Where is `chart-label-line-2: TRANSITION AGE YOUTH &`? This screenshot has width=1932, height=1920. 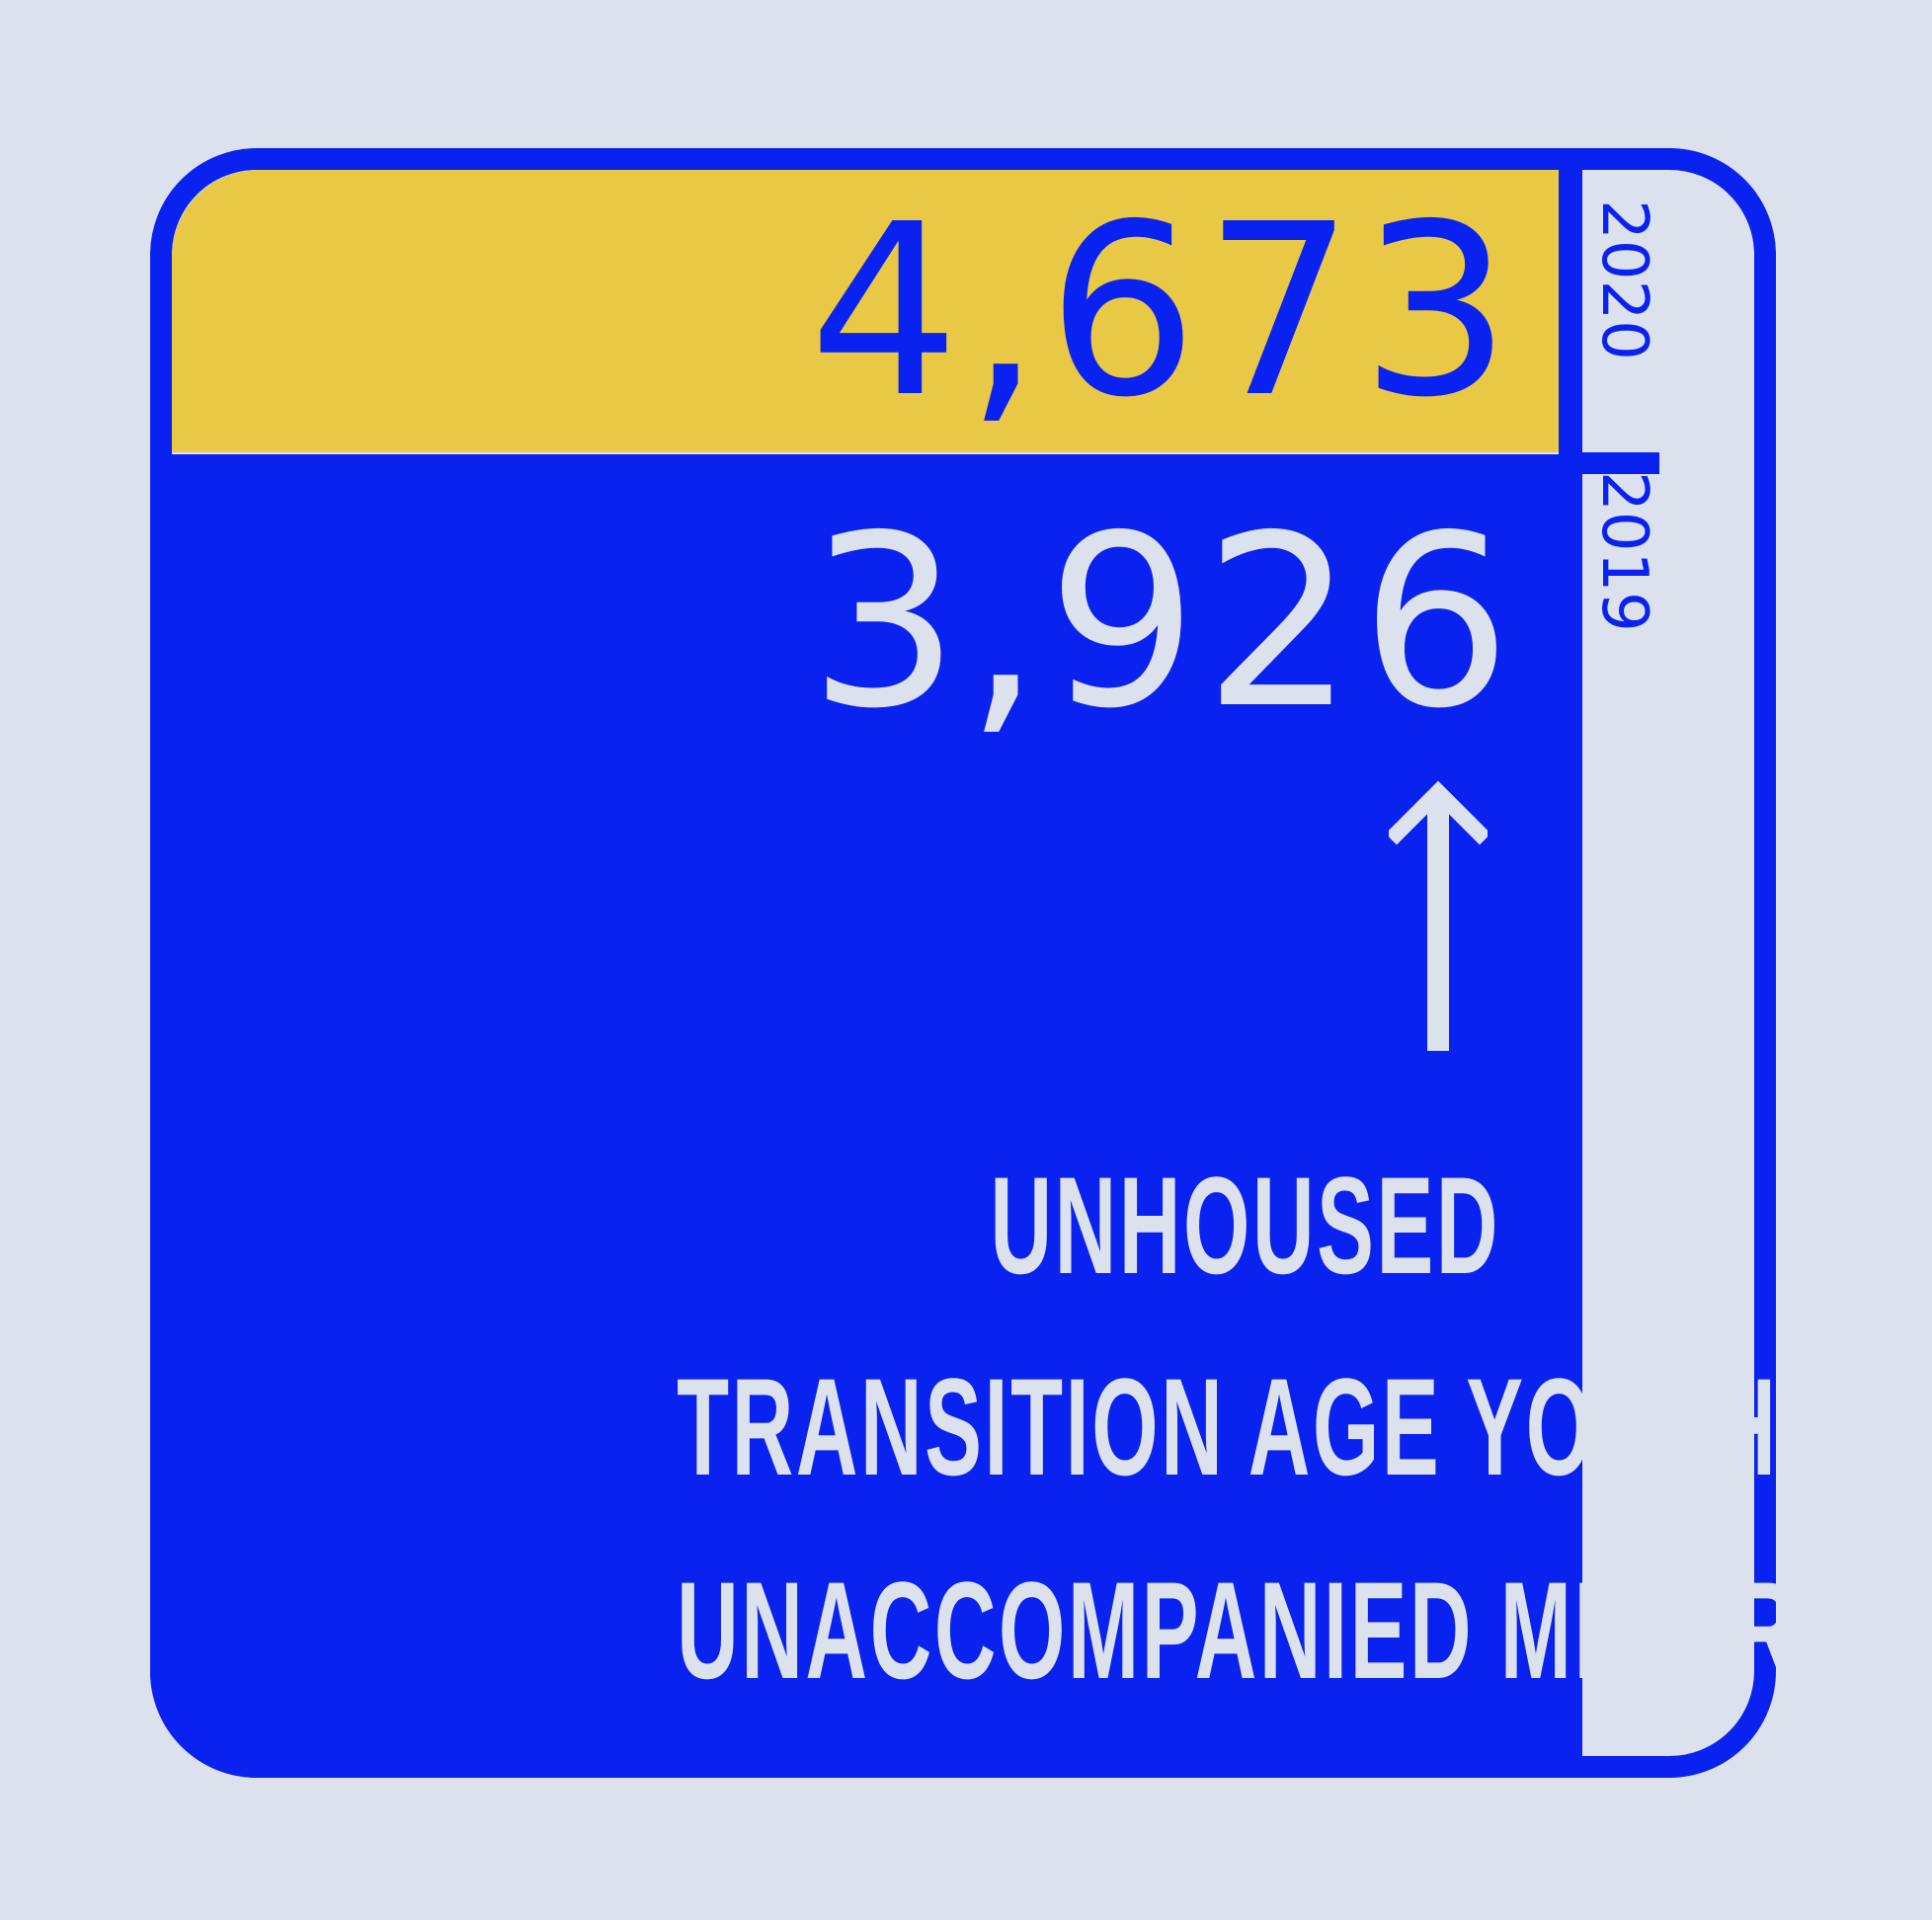 chart-label-line-2: TRANSITION AGE YOUTH & is located at coordinates (1273, 1426).